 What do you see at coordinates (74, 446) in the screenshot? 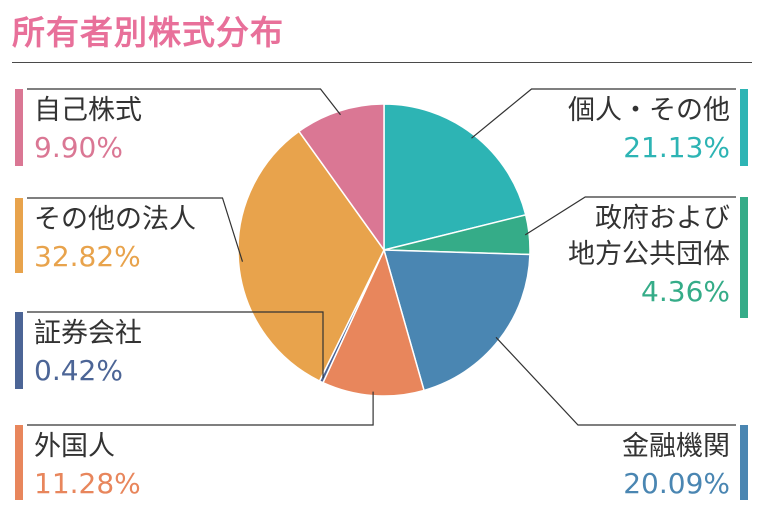
I see `slice-label: 外国人` at bounding box center [74, 446].